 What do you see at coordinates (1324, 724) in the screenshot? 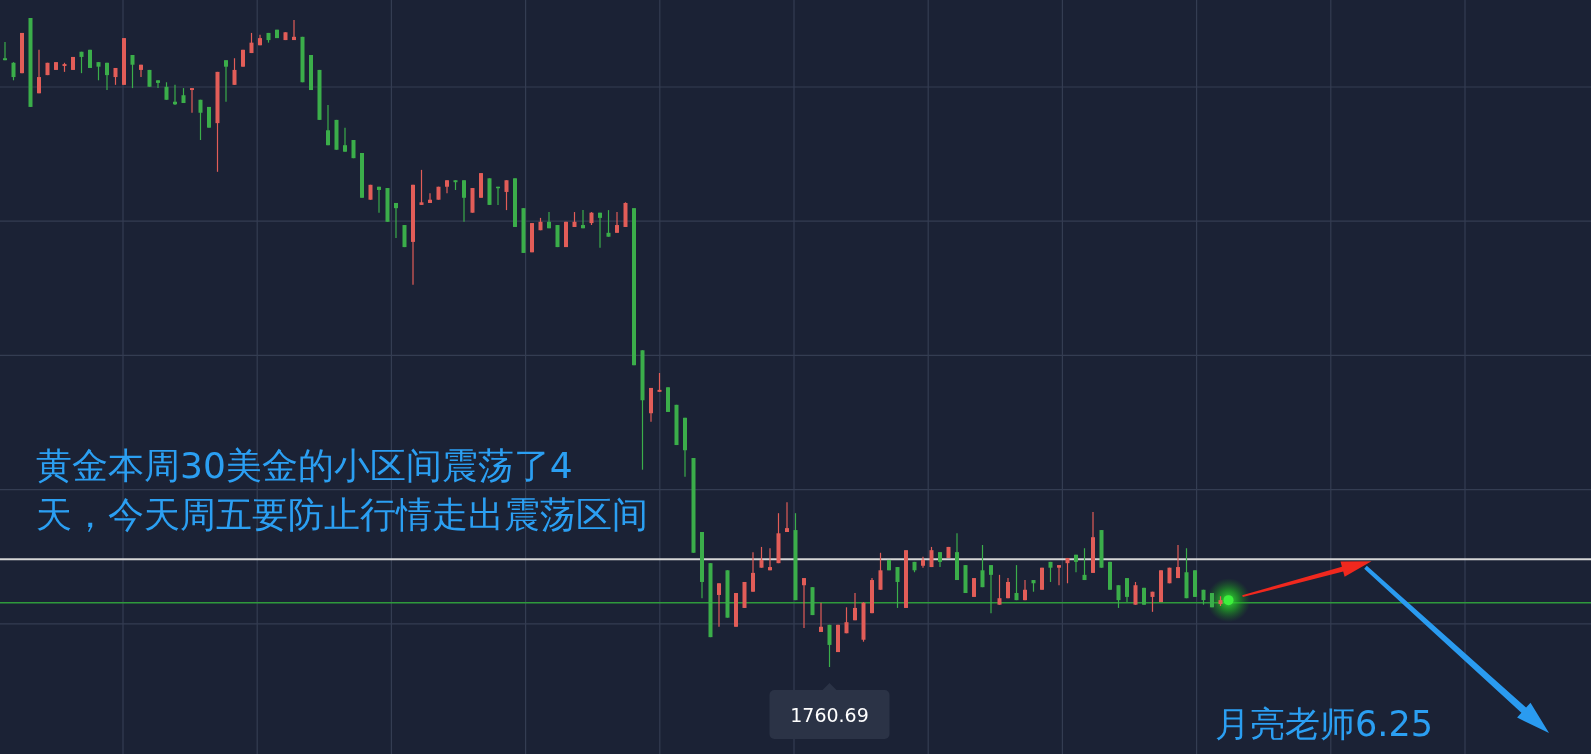
I see `text: 月亮老师6.25` at bounding box center [1324, 724].